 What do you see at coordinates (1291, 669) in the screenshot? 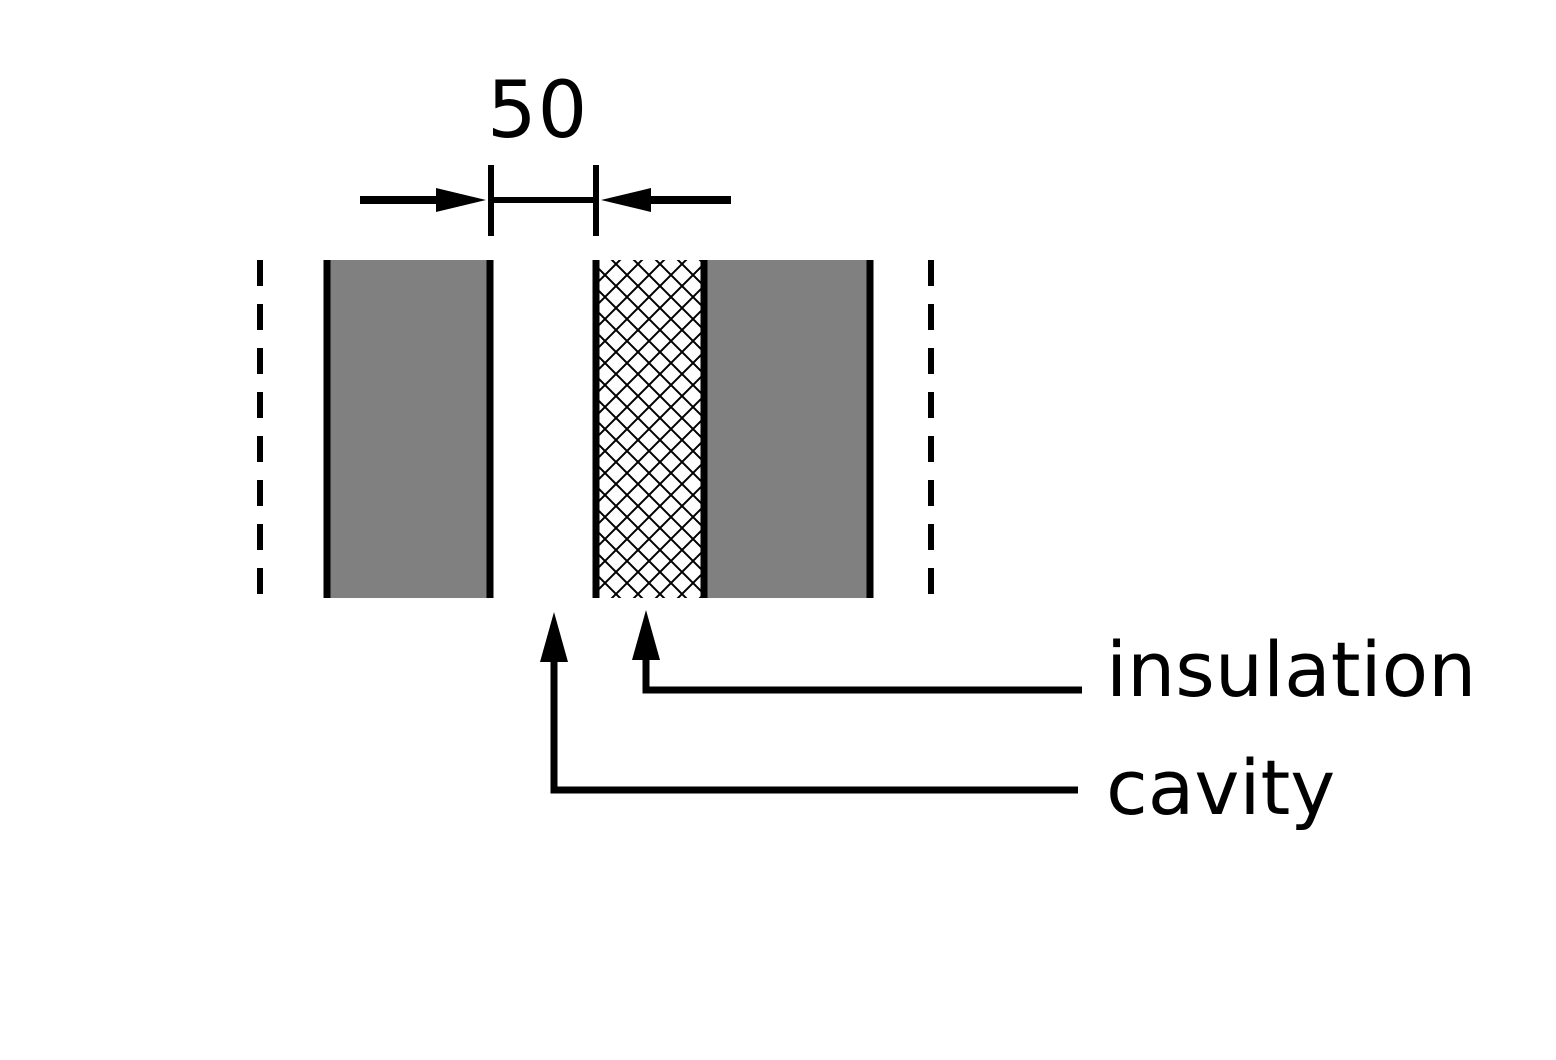
I see `insulation-label: insulation` at bounding box center [1291, 669].